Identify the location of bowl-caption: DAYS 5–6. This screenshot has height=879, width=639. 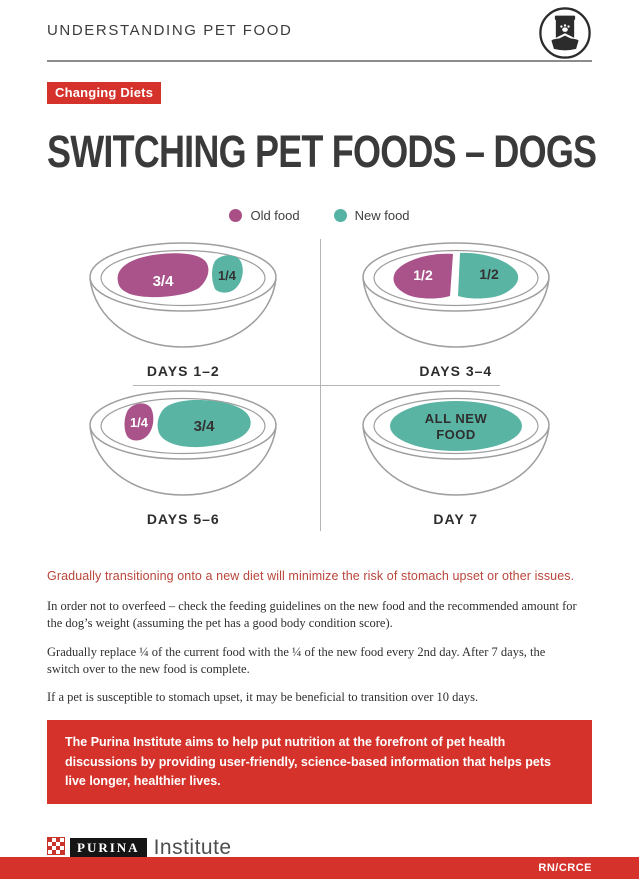
(183, 519).